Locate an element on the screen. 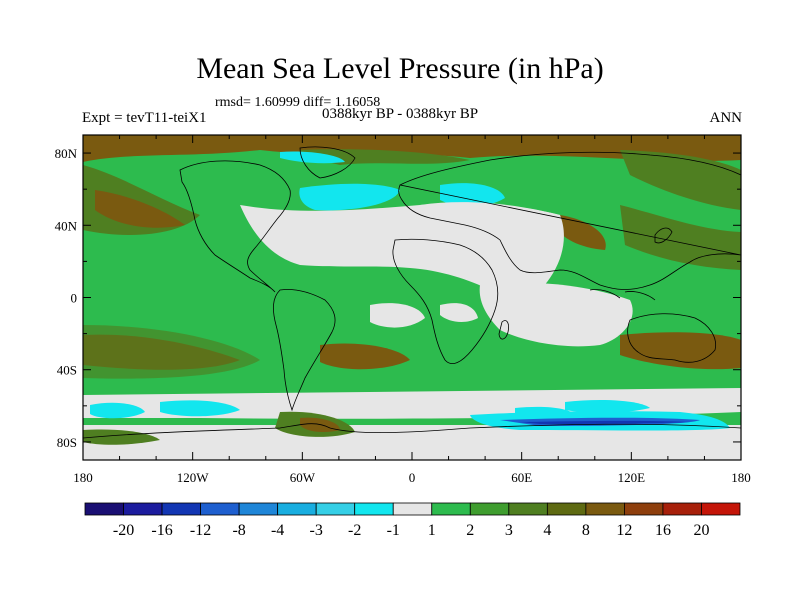 The height and width of the screenshot is (600, 800). season-label: ANN is located at coordinates (726, 118).